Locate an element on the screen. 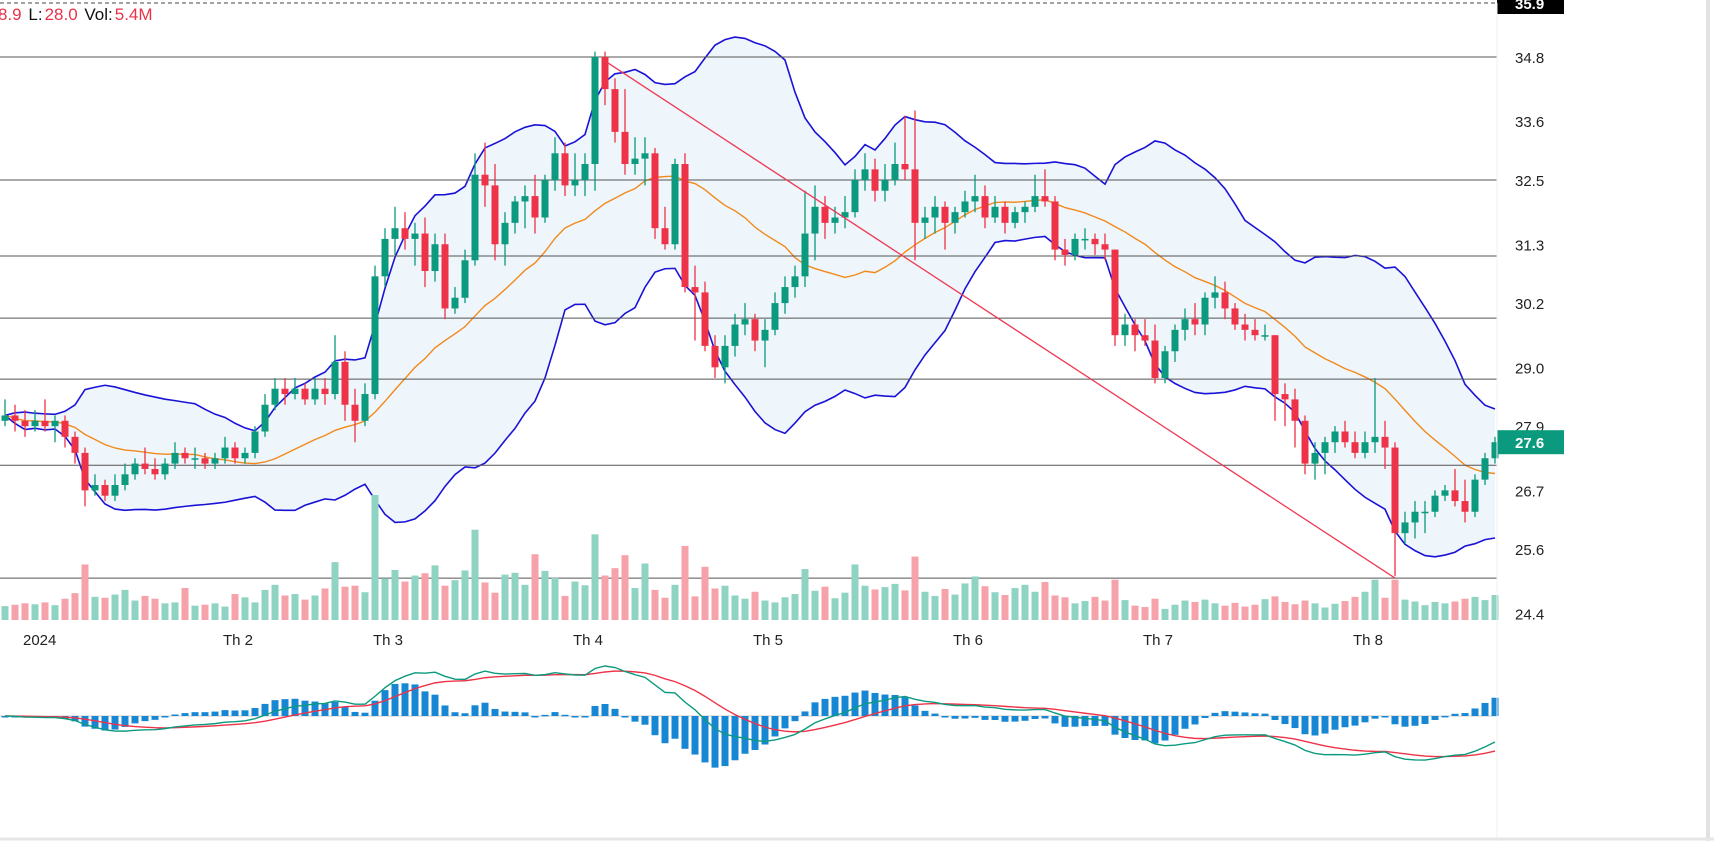 The height and width of the screenshot is (841, 1714). macd-signal-line is located at coordinates (750, 714).